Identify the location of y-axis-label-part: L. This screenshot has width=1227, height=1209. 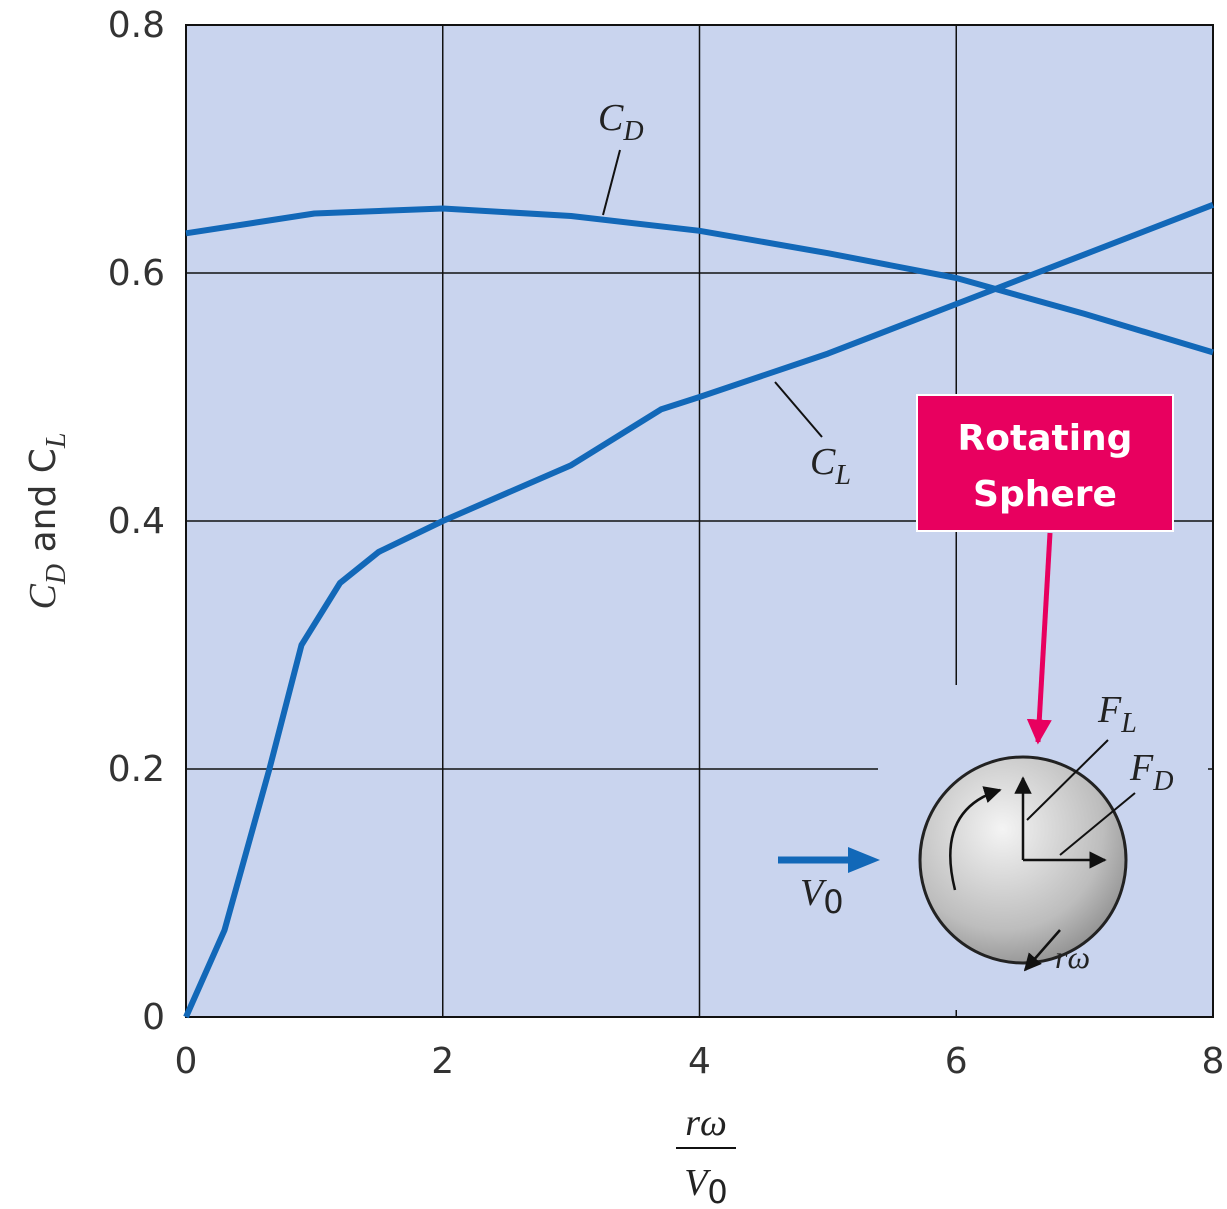
(56, 441).